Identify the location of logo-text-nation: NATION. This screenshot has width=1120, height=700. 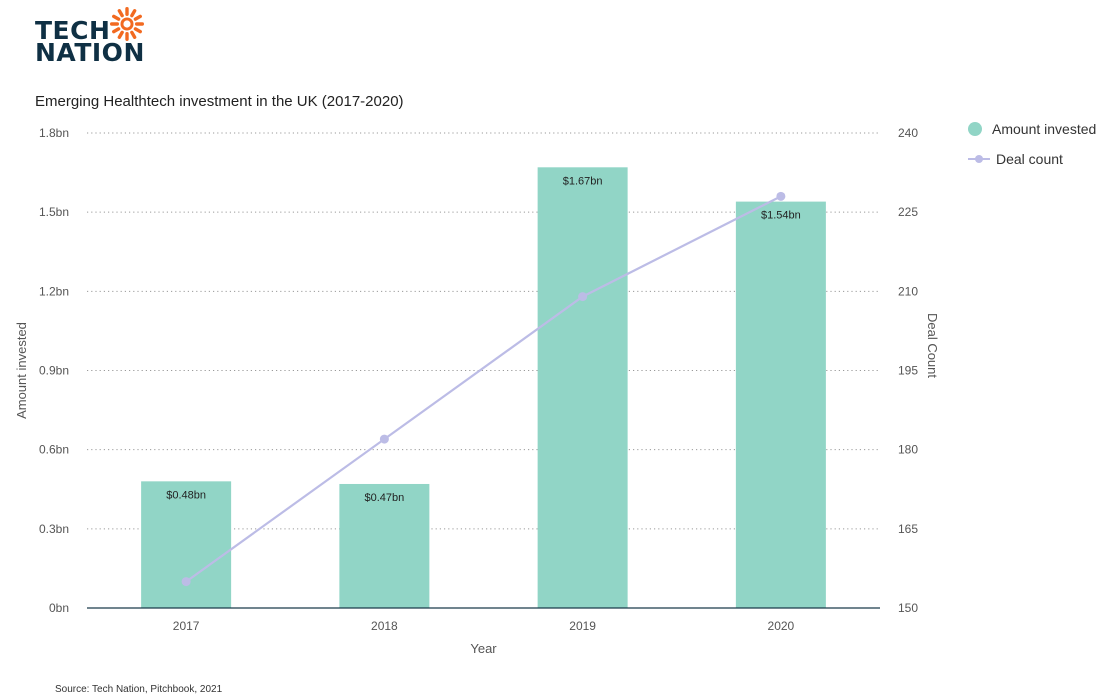
(90, 52).